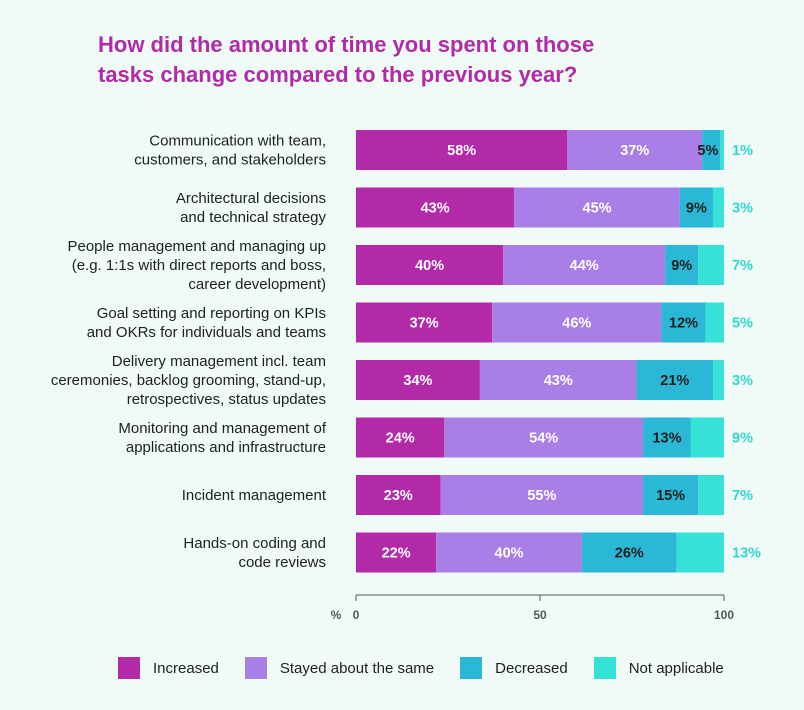 The height and width of the screenshot is (710, 804). I want to click on data-label-decreased: 5%, so click(707, 151).